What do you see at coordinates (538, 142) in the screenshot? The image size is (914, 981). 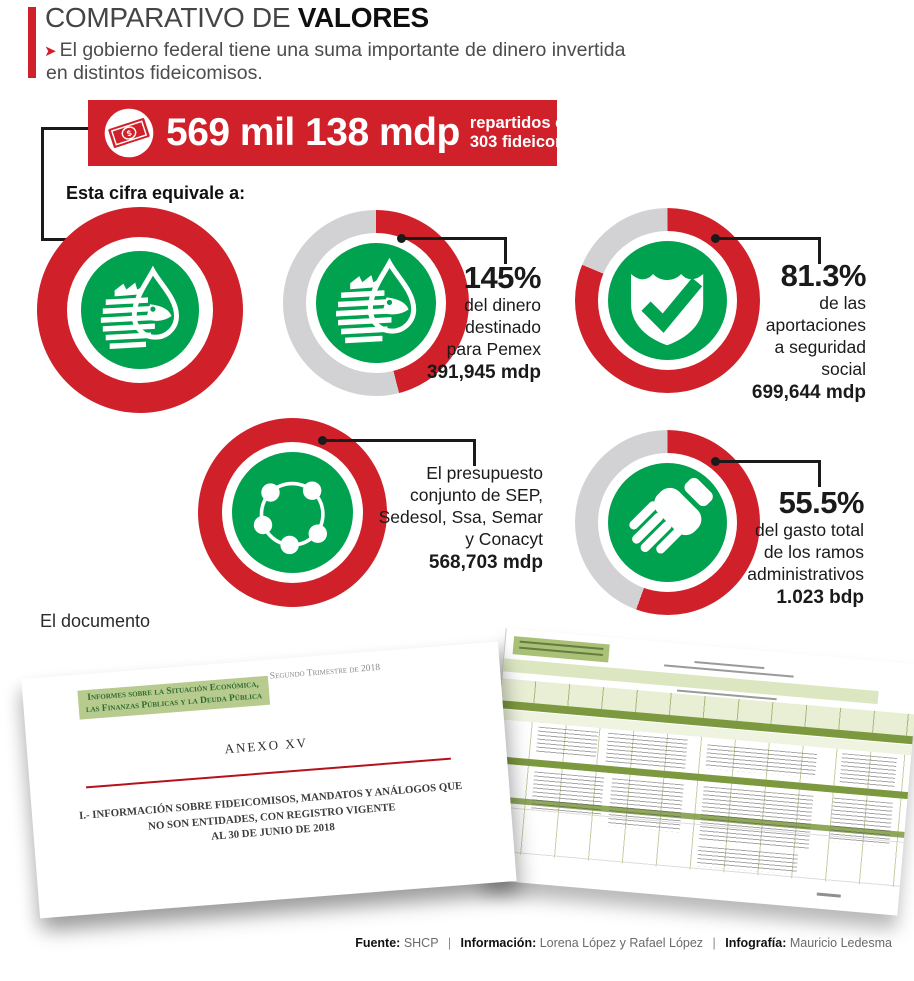 I see `banner-note-line2: 303 fideicomisos.` at bounding box center [538, 142].